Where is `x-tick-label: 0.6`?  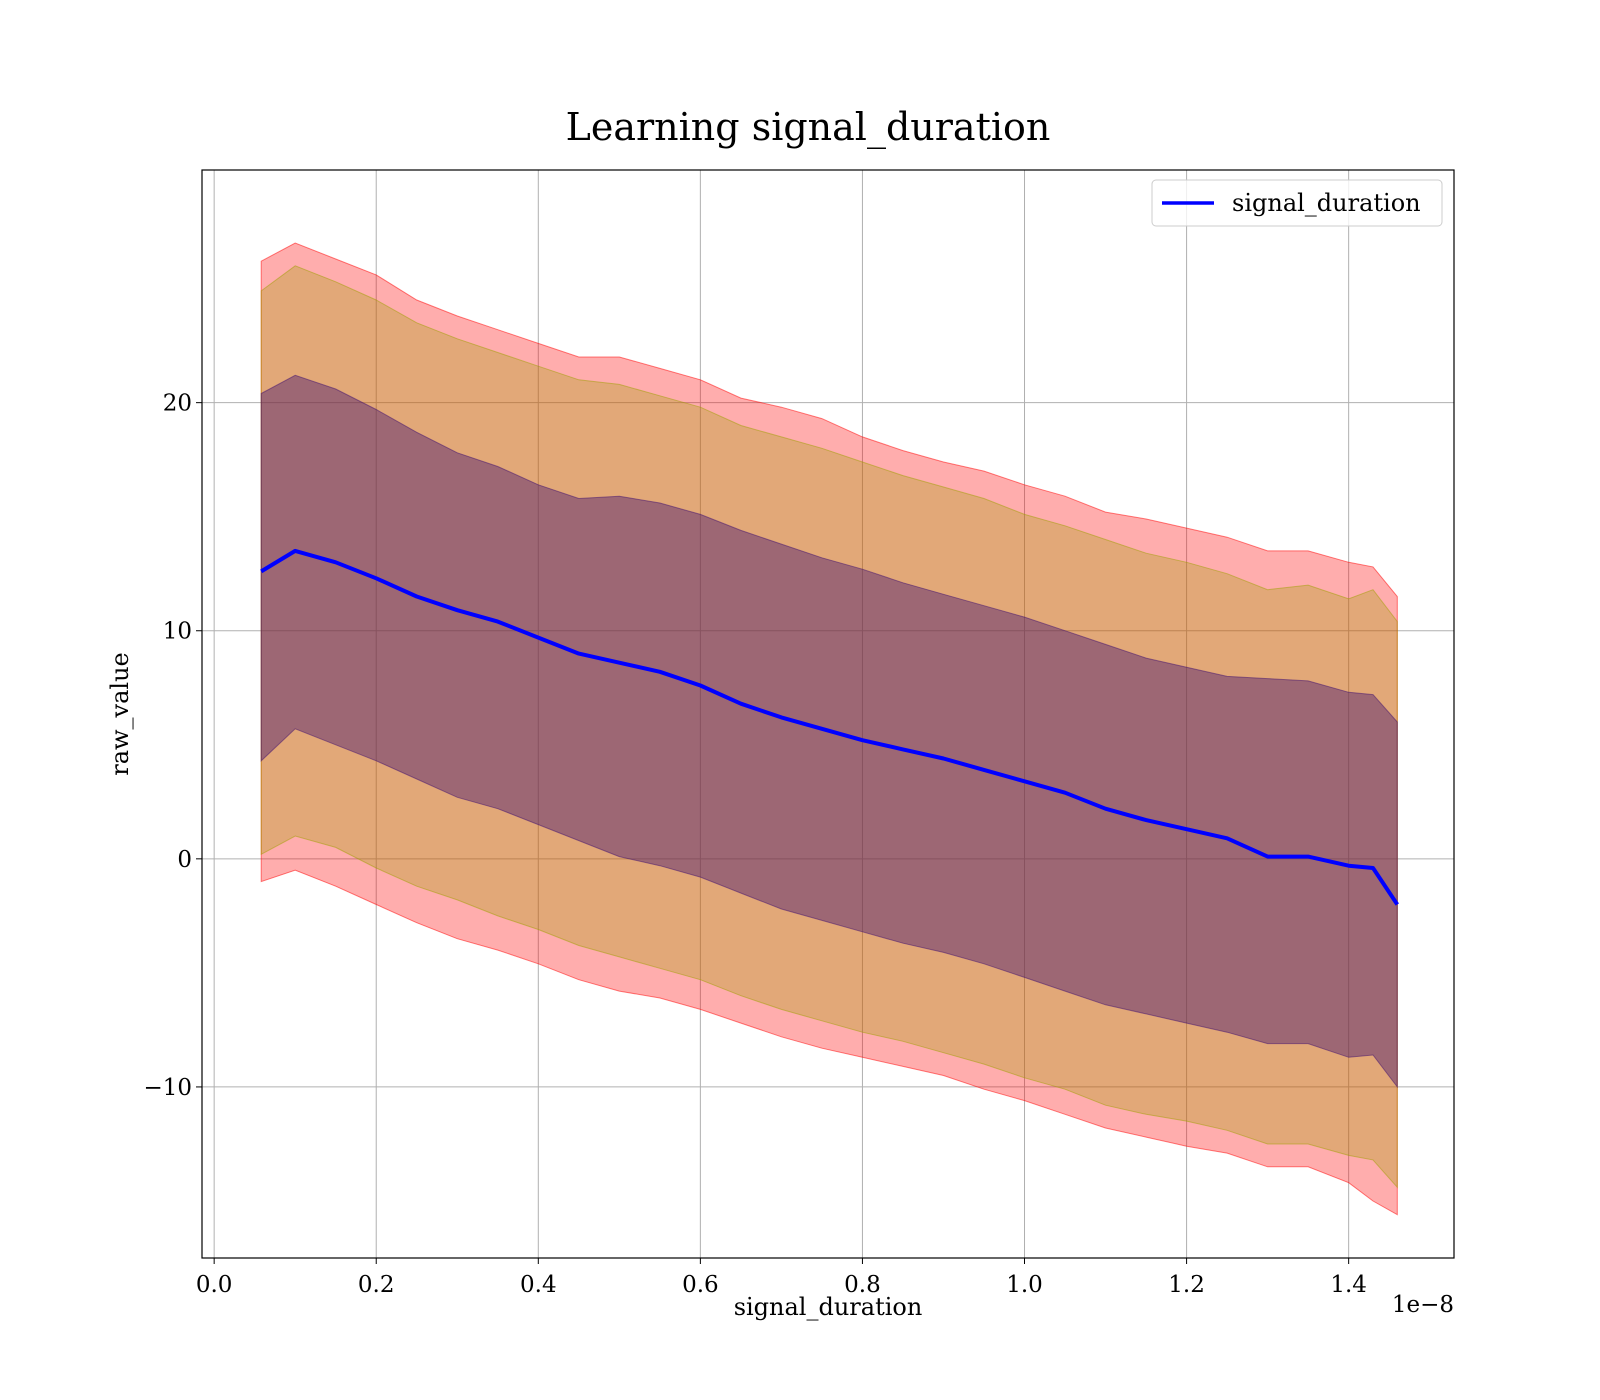
x-tick-label: 0.6 is located at coordinates (700, 1285).